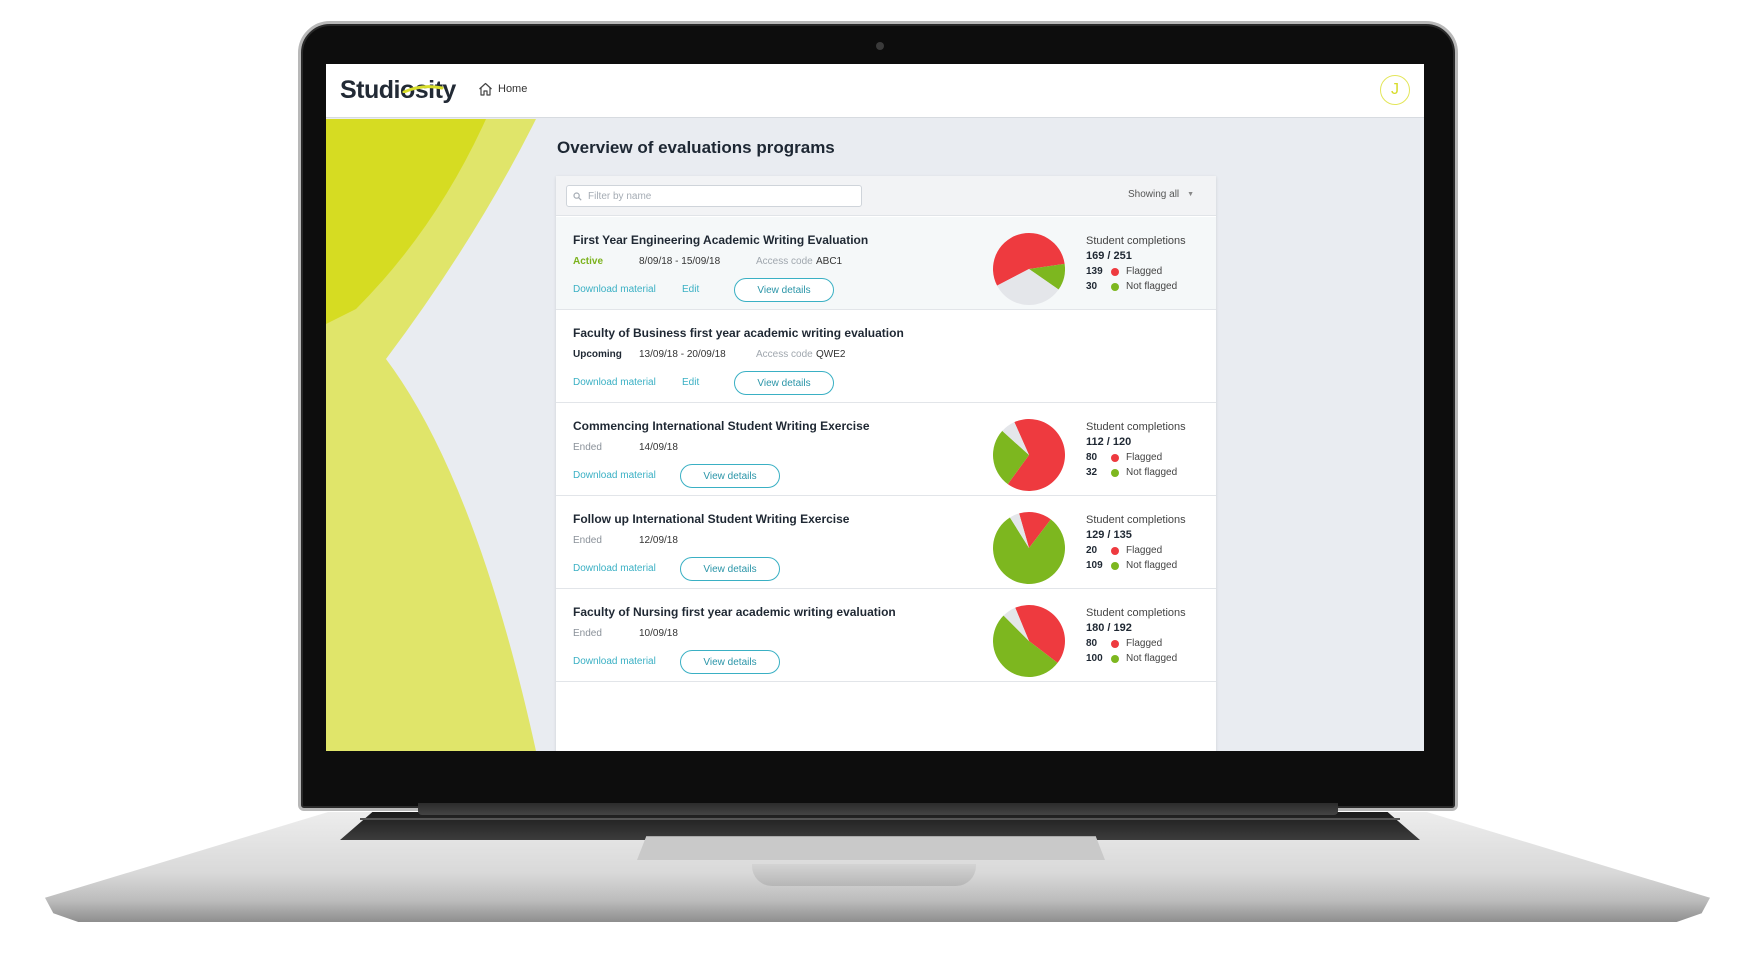  What do you see at coordinates (597, 354) in the screenshot?
I see `status-badge: Upcoming` at bounding box center [597, 354].